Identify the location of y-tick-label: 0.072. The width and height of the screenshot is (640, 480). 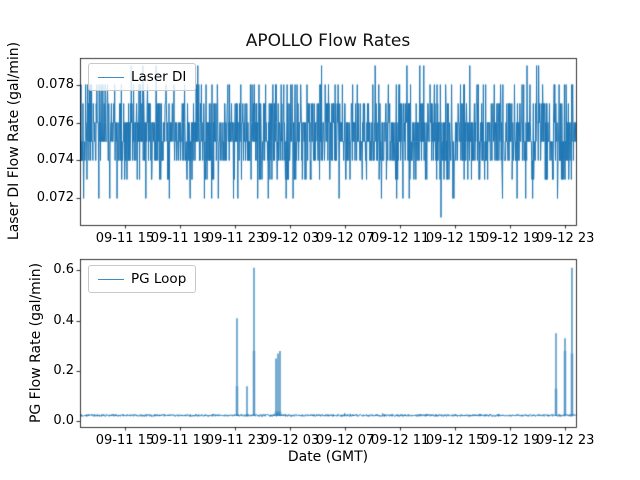
(55, 198).